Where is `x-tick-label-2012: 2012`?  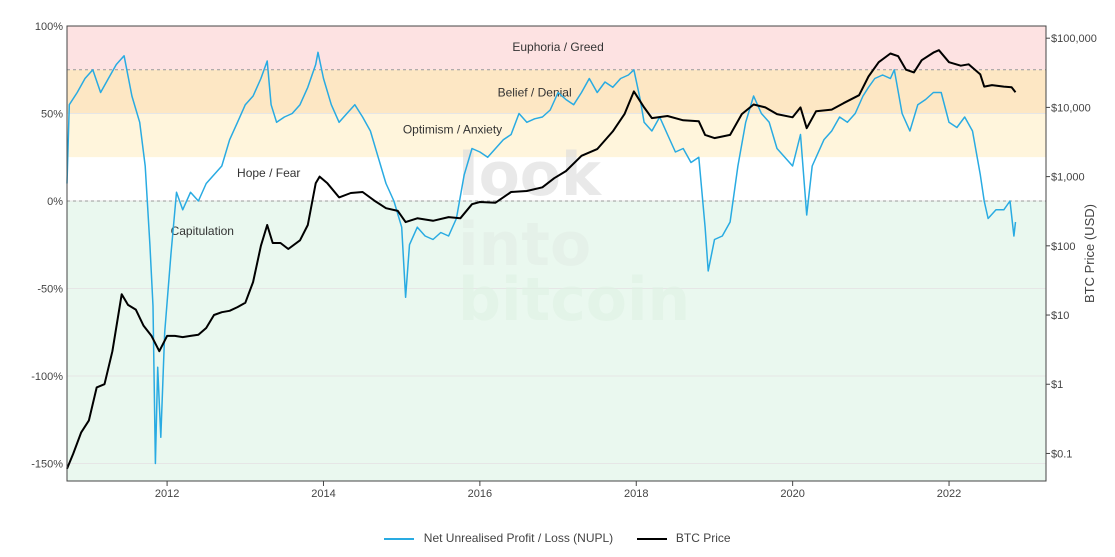
x-tick-label-2012: 2012 is located at coordinates (167, 494).